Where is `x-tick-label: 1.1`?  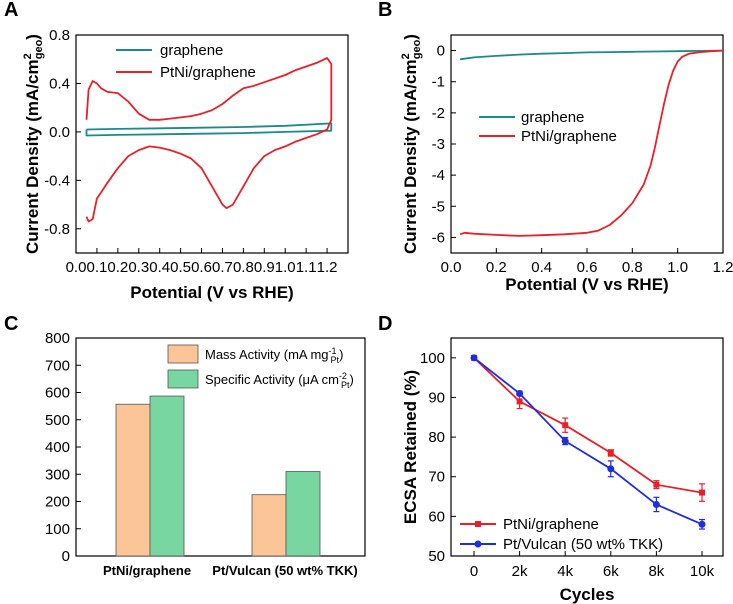
x-tick-label: 1.1 is located at coordinates (306, 267).